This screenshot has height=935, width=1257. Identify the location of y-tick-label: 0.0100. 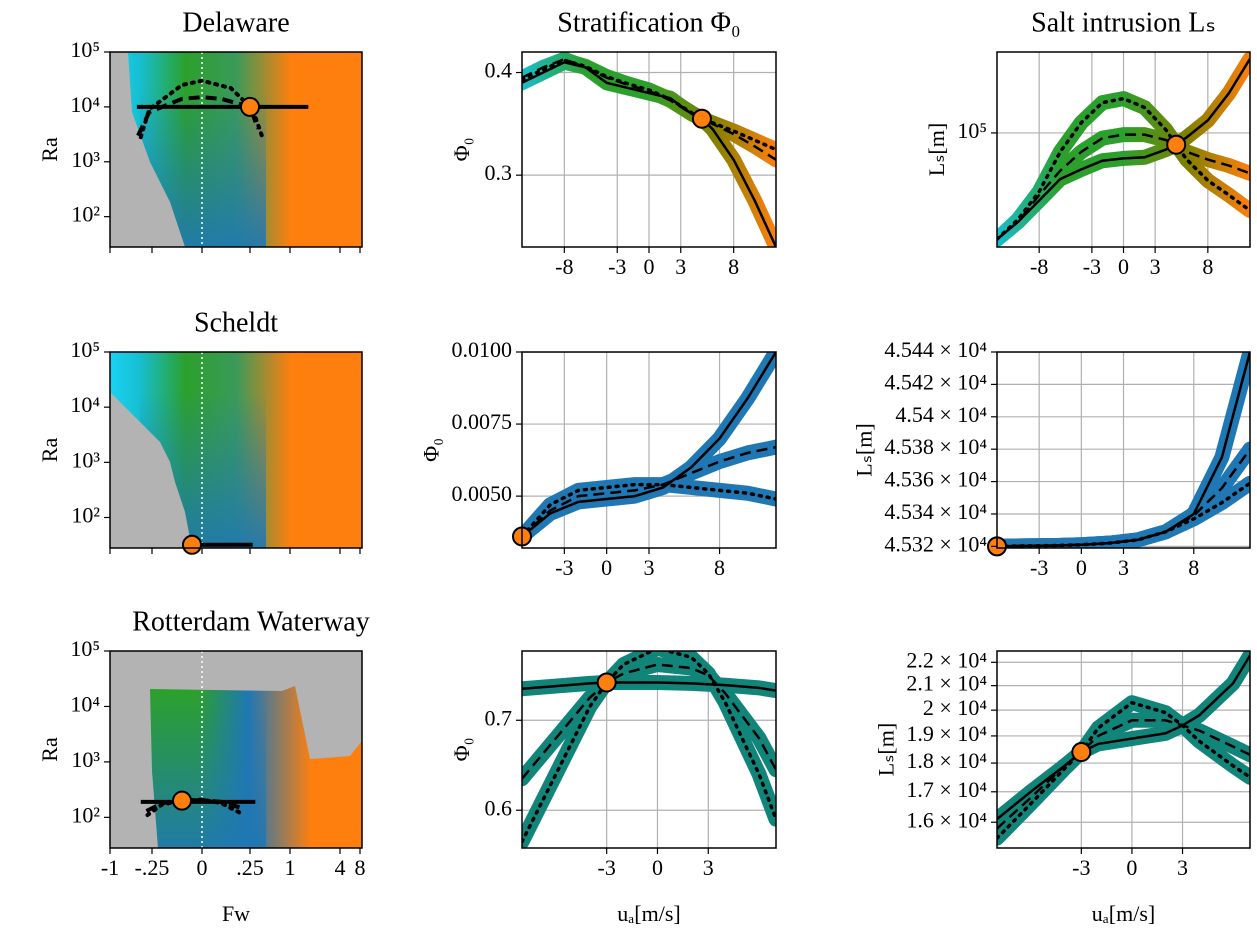
(482, 349).